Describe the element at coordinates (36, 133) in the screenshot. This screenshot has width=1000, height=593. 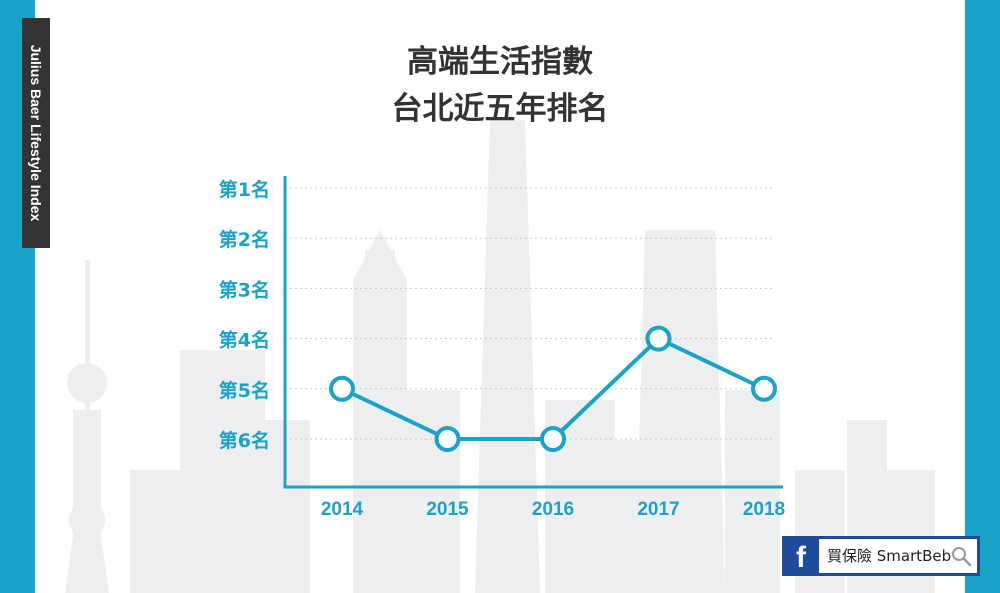
I see `side-label-box: Julius Baer Lifestyle Index` at that location.